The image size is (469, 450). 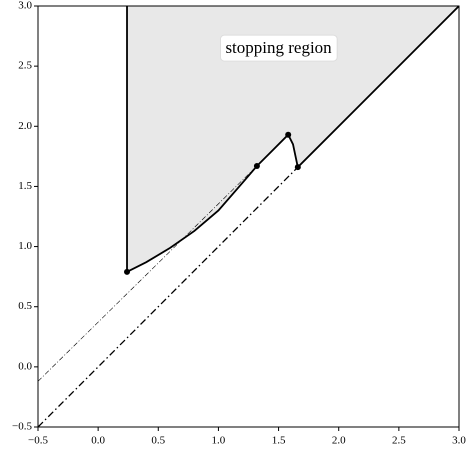 What do you see at coordinates (459, 441) in the screenshot?
I see `x-tick-label: 3.0` at bounding box center [459, 441].